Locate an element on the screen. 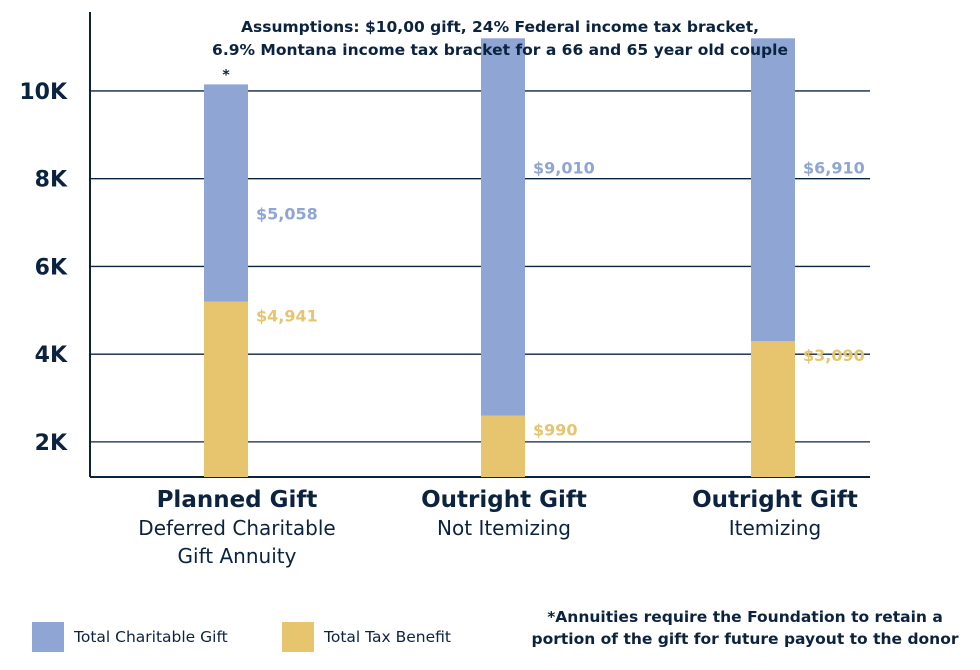 Image resolution: width=980 pixels, height=670 pixels. data-label: $9,010 is located at coordinates (564, 167).